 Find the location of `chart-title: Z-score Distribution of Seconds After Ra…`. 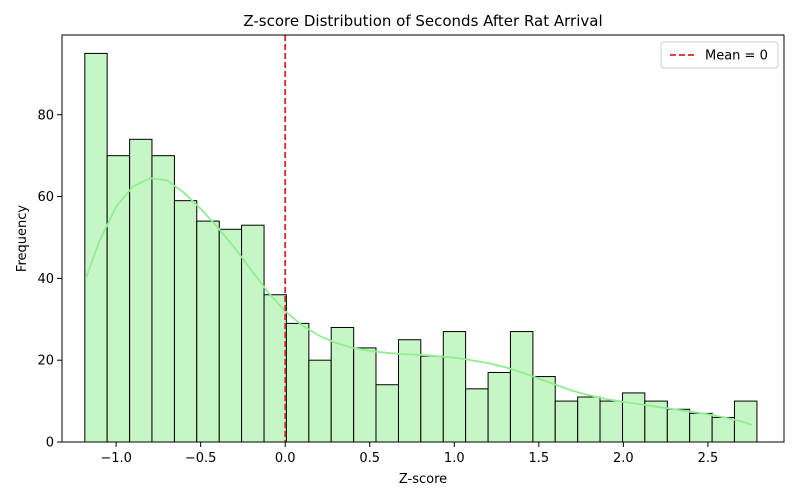

chart-title: Z-score Distribution of Seconds After Ra… is located at coordinates (422, 21).